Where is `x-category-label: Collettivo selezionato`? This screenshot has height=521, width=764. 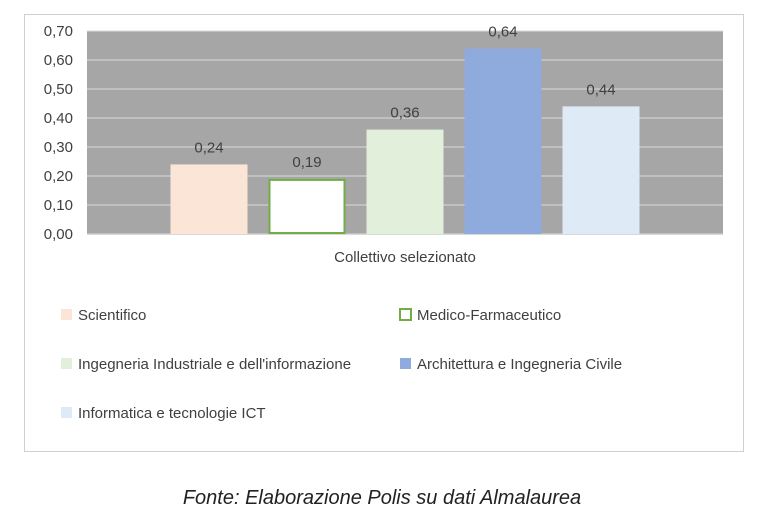 x-category-label: Collettivo selezionato is located at coordinates (405, 257).